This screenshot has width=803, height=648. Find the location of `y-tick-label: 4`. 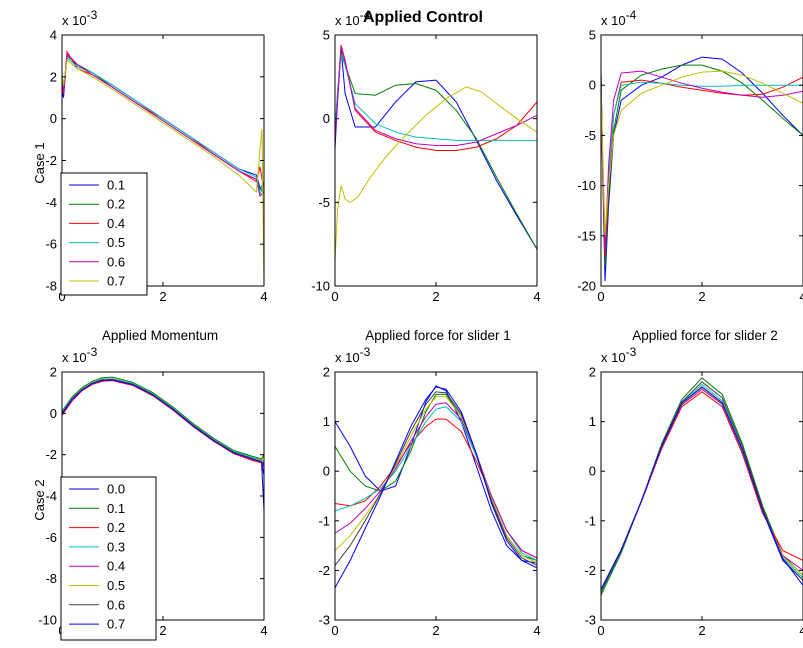

y-tick-label: 4 is located at coordinates (53, 35).